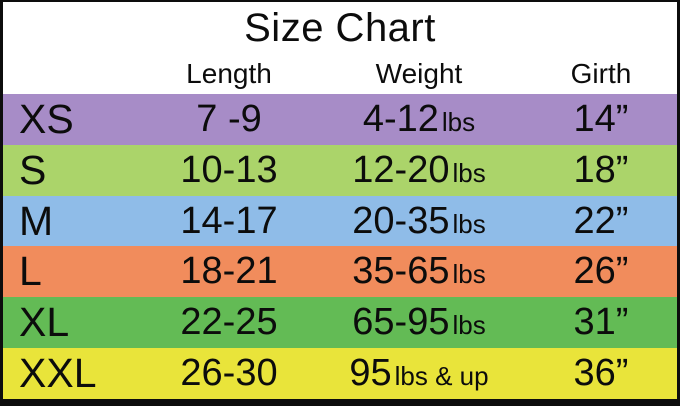 This screenshot has height=406, width=680. I want to click on weight-value: 65-95 lbs, so click(419, 322).